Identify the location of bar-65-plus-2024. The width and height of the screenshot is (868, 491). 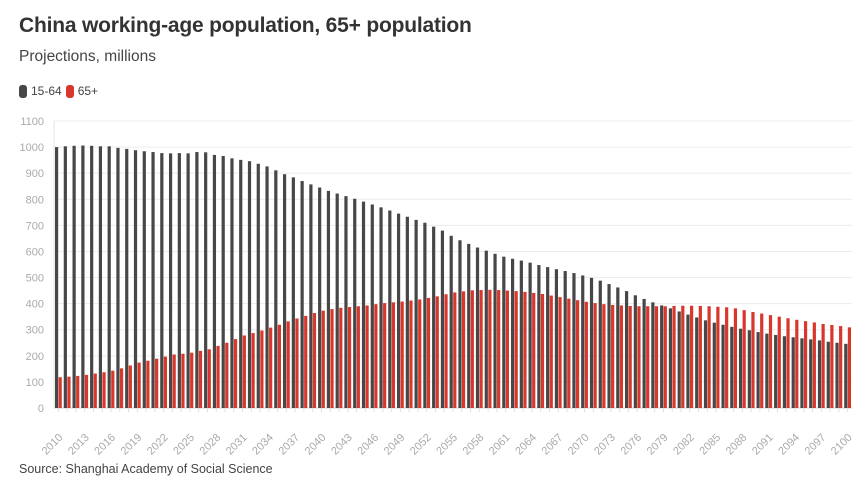
(183, 380).